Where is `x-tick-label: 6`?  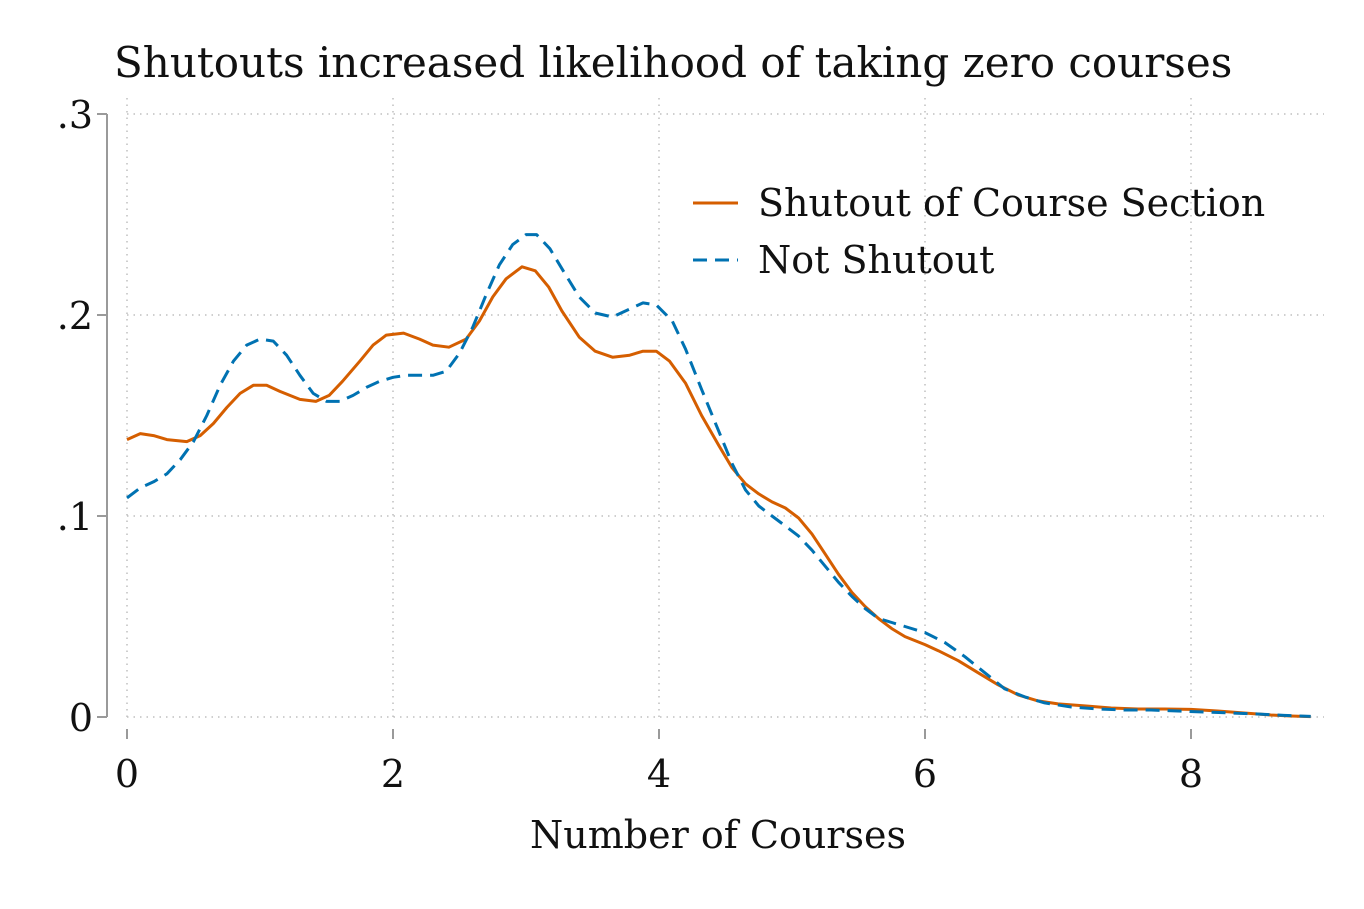 x-tick-label: 6 is located at coordinates (925, 774).